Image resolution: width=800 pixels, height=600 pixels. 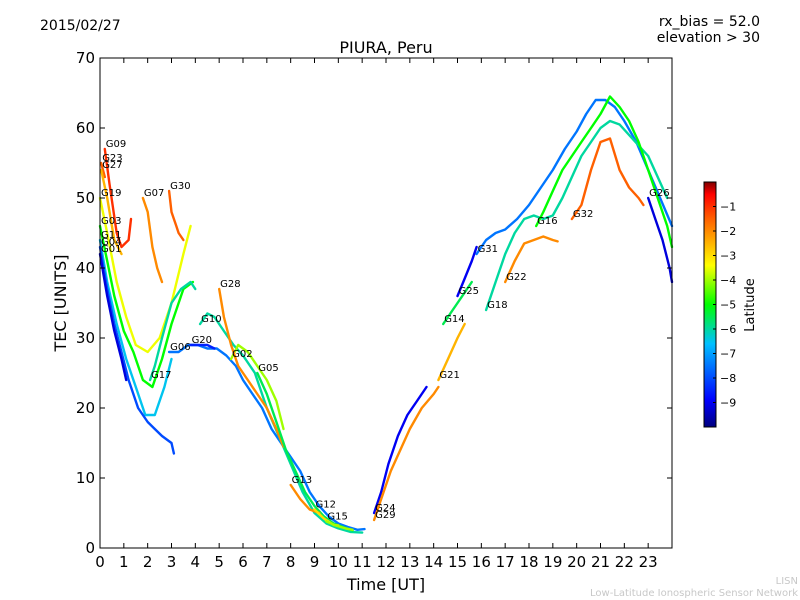 I want to click on series-label-g24: G24, so click(x=385, y=508).